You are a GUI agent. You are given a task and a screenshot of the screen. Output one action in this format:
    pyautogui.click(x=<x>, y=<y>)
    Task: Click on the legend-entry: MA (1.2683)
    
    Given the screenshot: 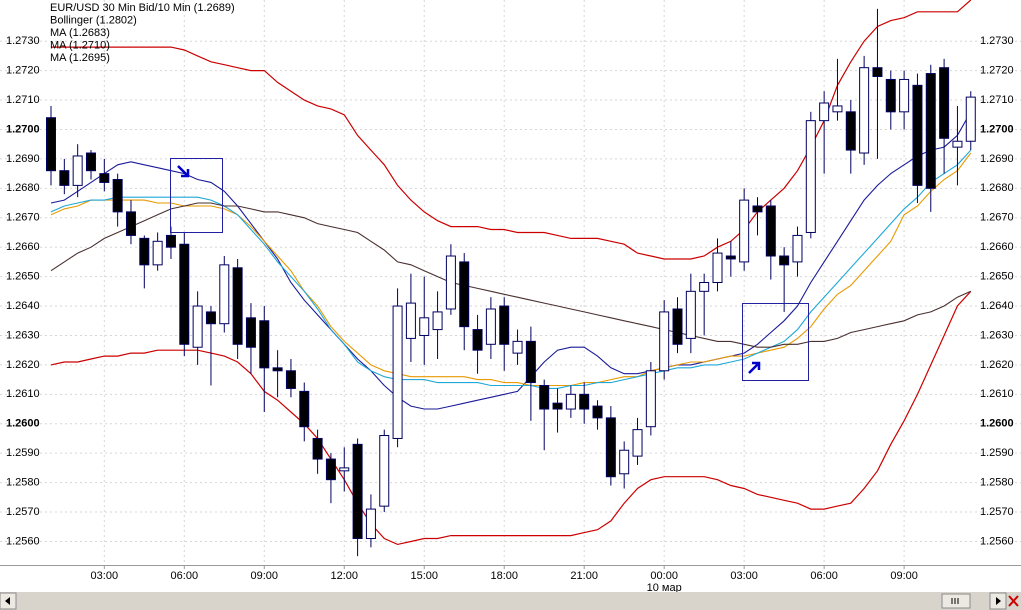 What is the action you would take?
    pyautogui.click(x=80, y=33)
    